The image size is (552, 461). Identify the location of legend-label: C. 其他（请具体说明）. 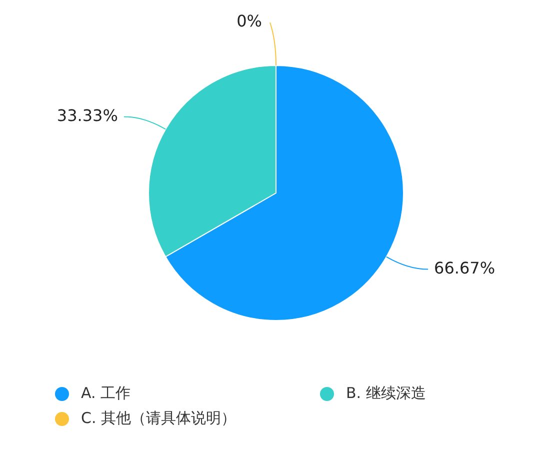
(158, 418).